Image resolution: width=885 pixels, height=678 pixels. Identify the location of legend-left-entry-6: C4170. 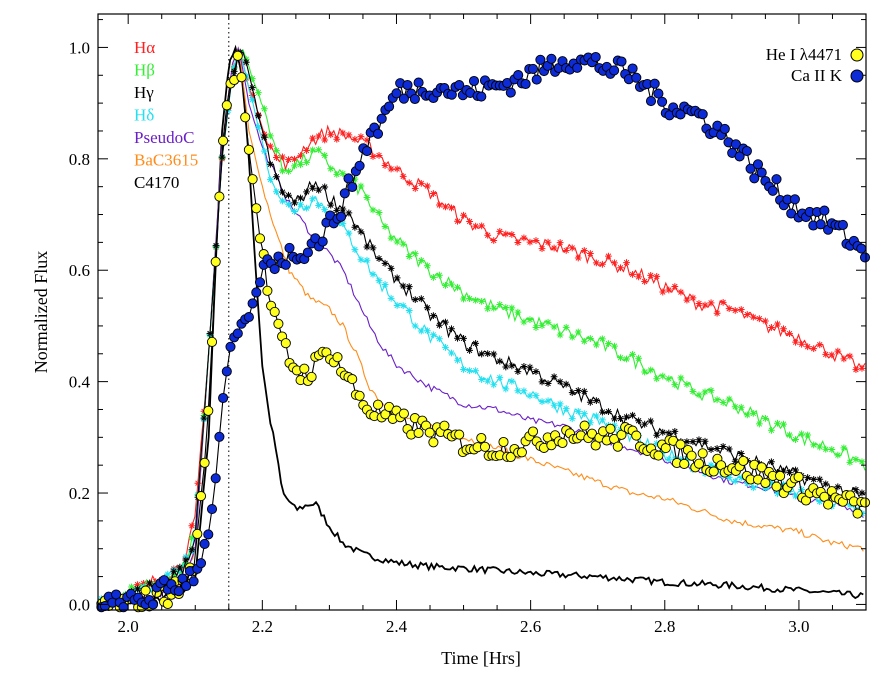
(156, 182).